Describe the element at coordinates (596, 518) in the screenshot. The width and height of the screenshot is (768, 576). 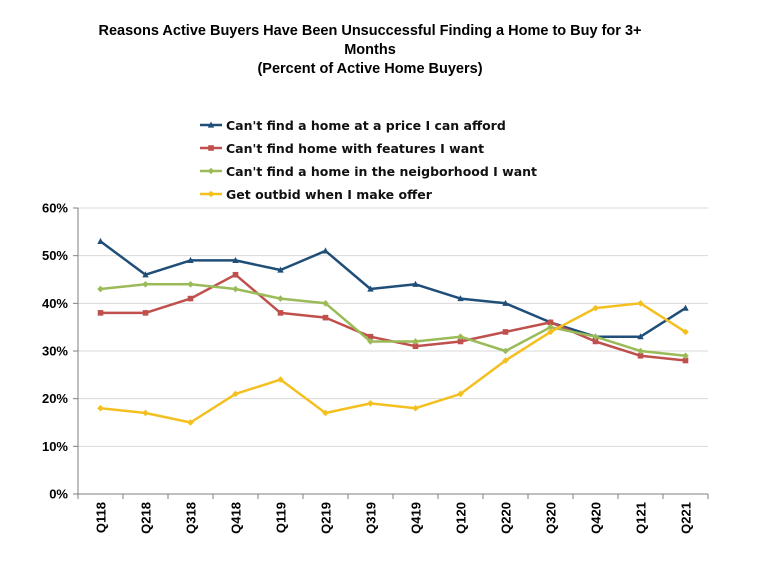
I see `x-tick-label: Q420` at that location.